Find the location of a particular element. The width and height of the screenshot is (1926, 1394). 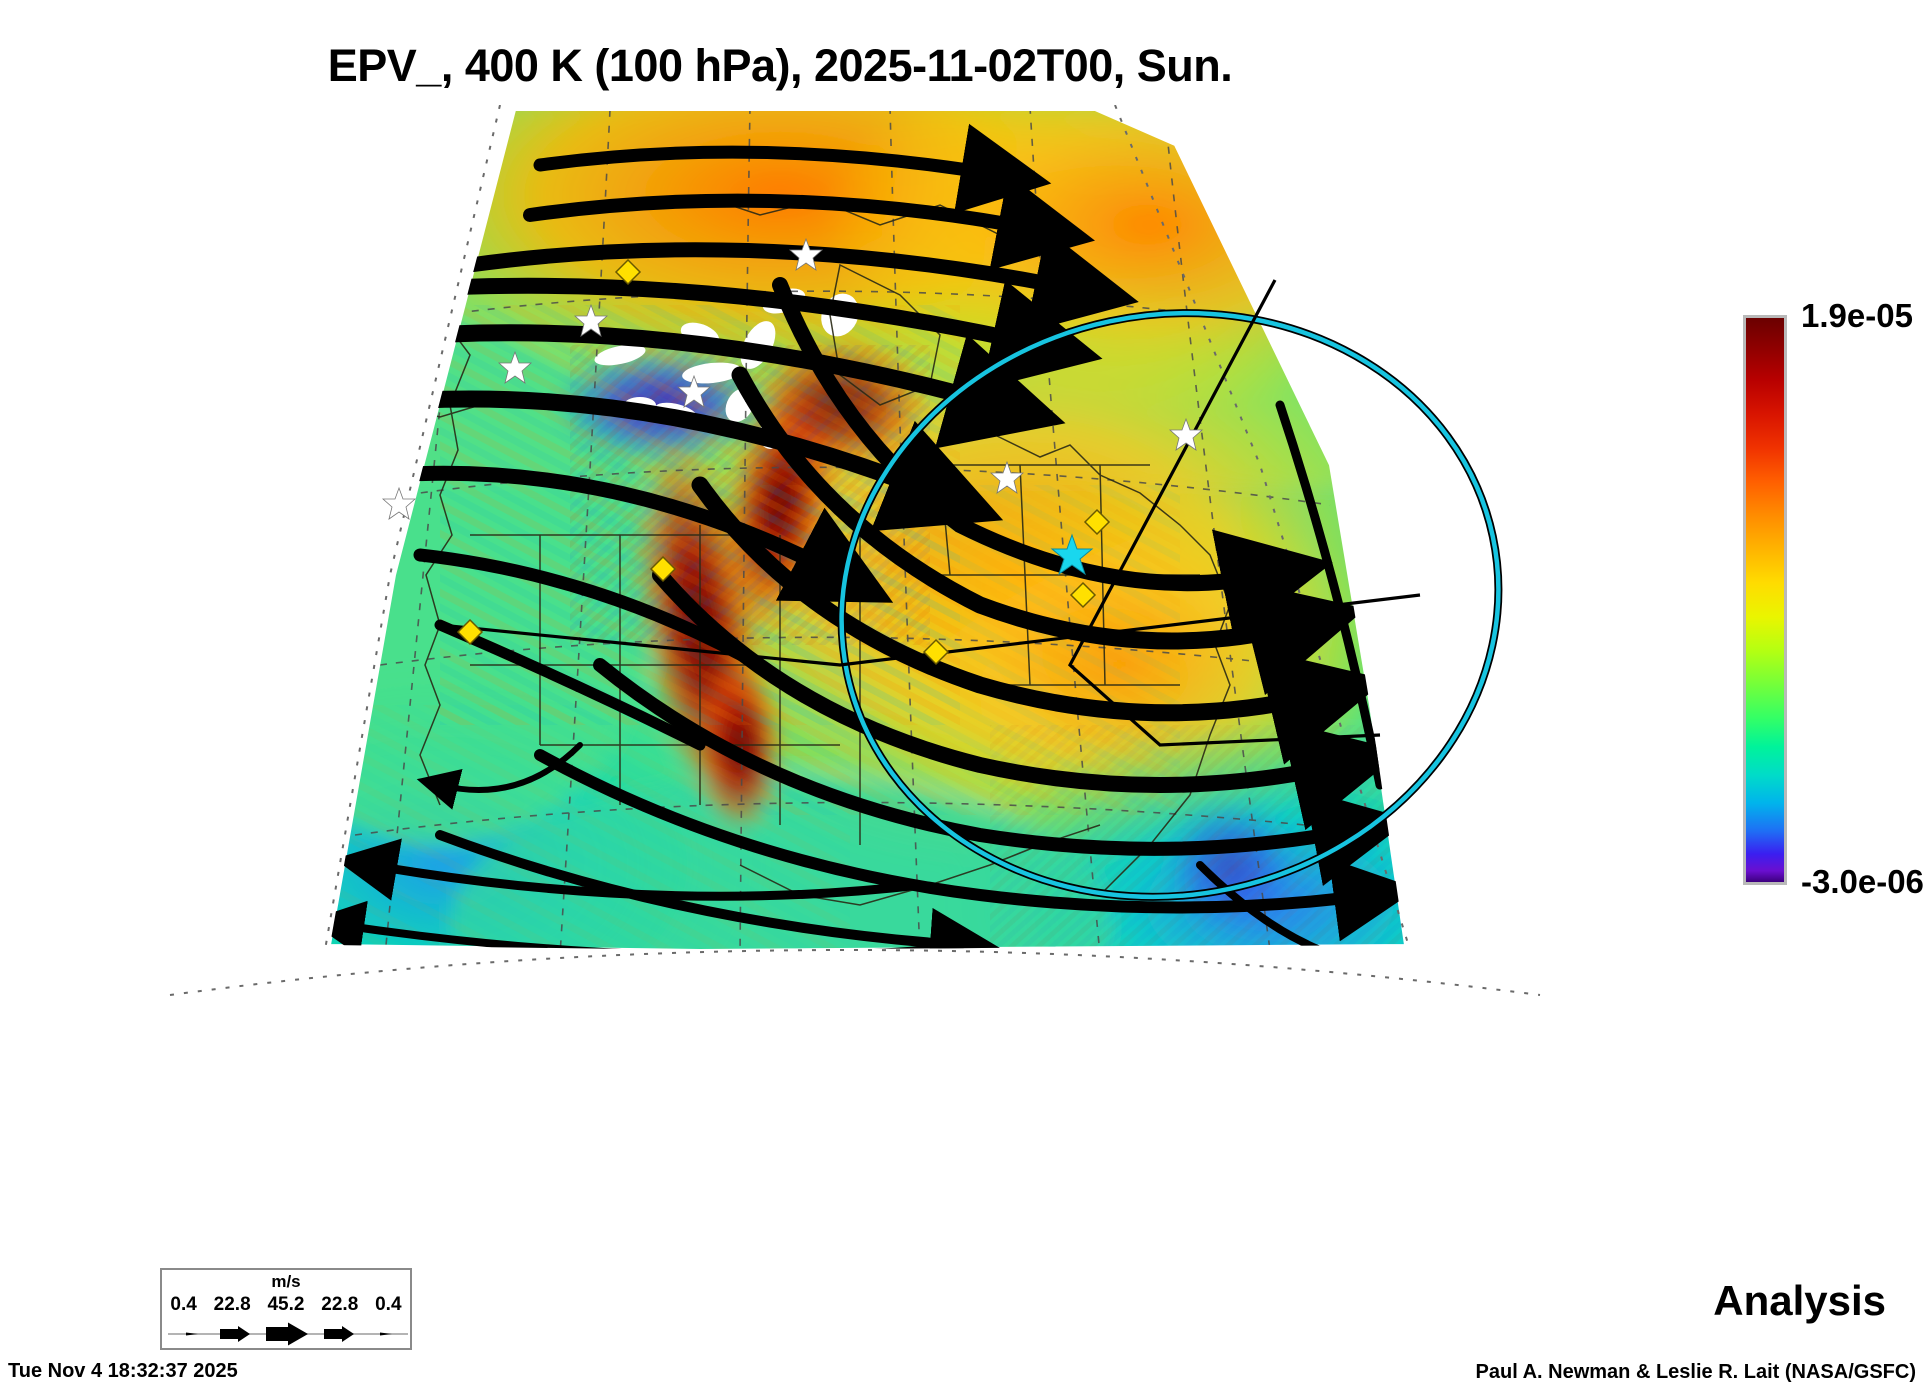

wind-legend-arrow-icons is located at coordinates (288, 1334).